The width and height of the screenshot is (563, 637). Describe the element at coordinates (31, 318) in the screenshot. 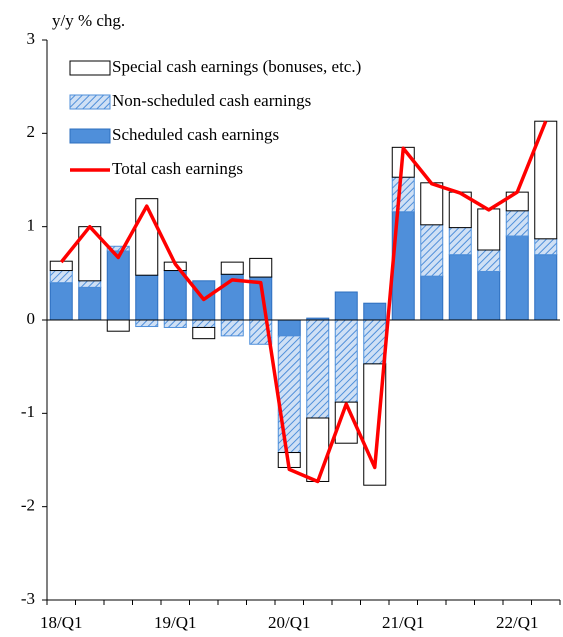

I see `y-tick-label: 0` at that location.